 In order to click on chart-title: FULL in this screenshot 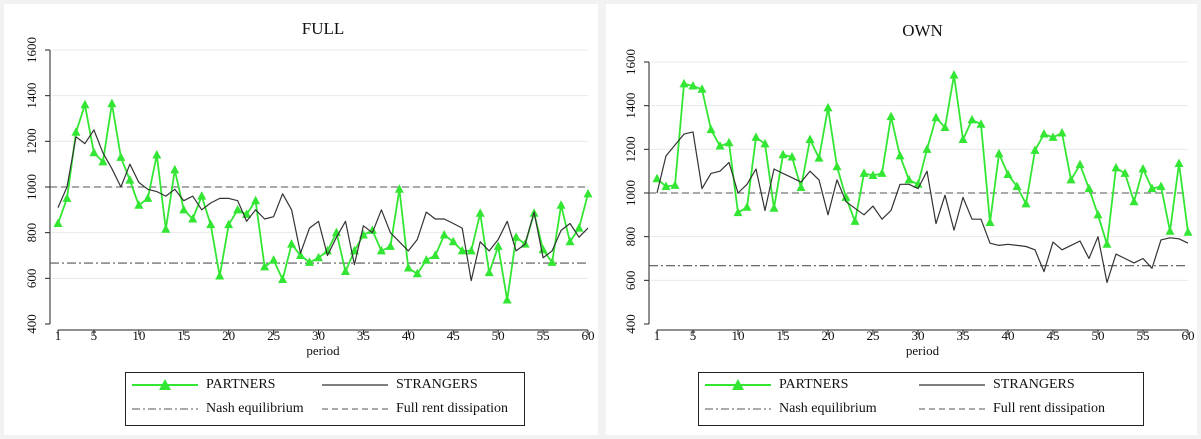, I will do `click(323, 28)`.